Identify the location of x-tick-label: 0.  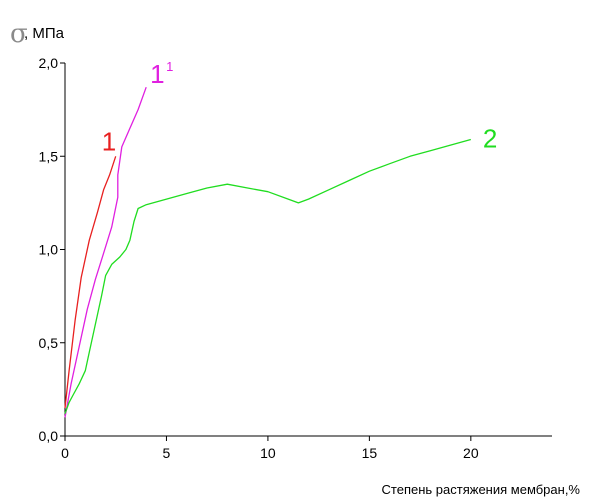
(65, 453).